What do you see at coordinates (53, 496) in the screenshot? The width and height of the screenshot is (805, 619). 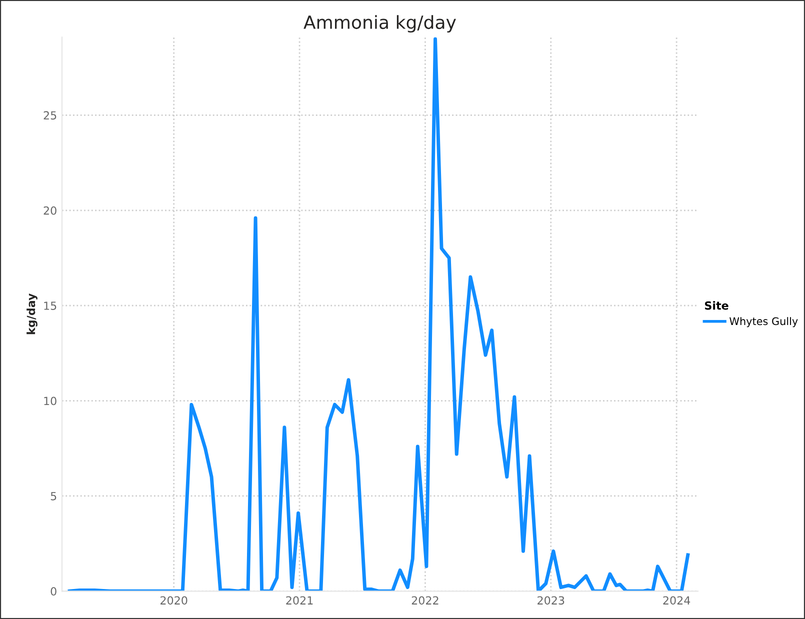 I see `y-tick-label: 5` at bounding box center [53, 496].